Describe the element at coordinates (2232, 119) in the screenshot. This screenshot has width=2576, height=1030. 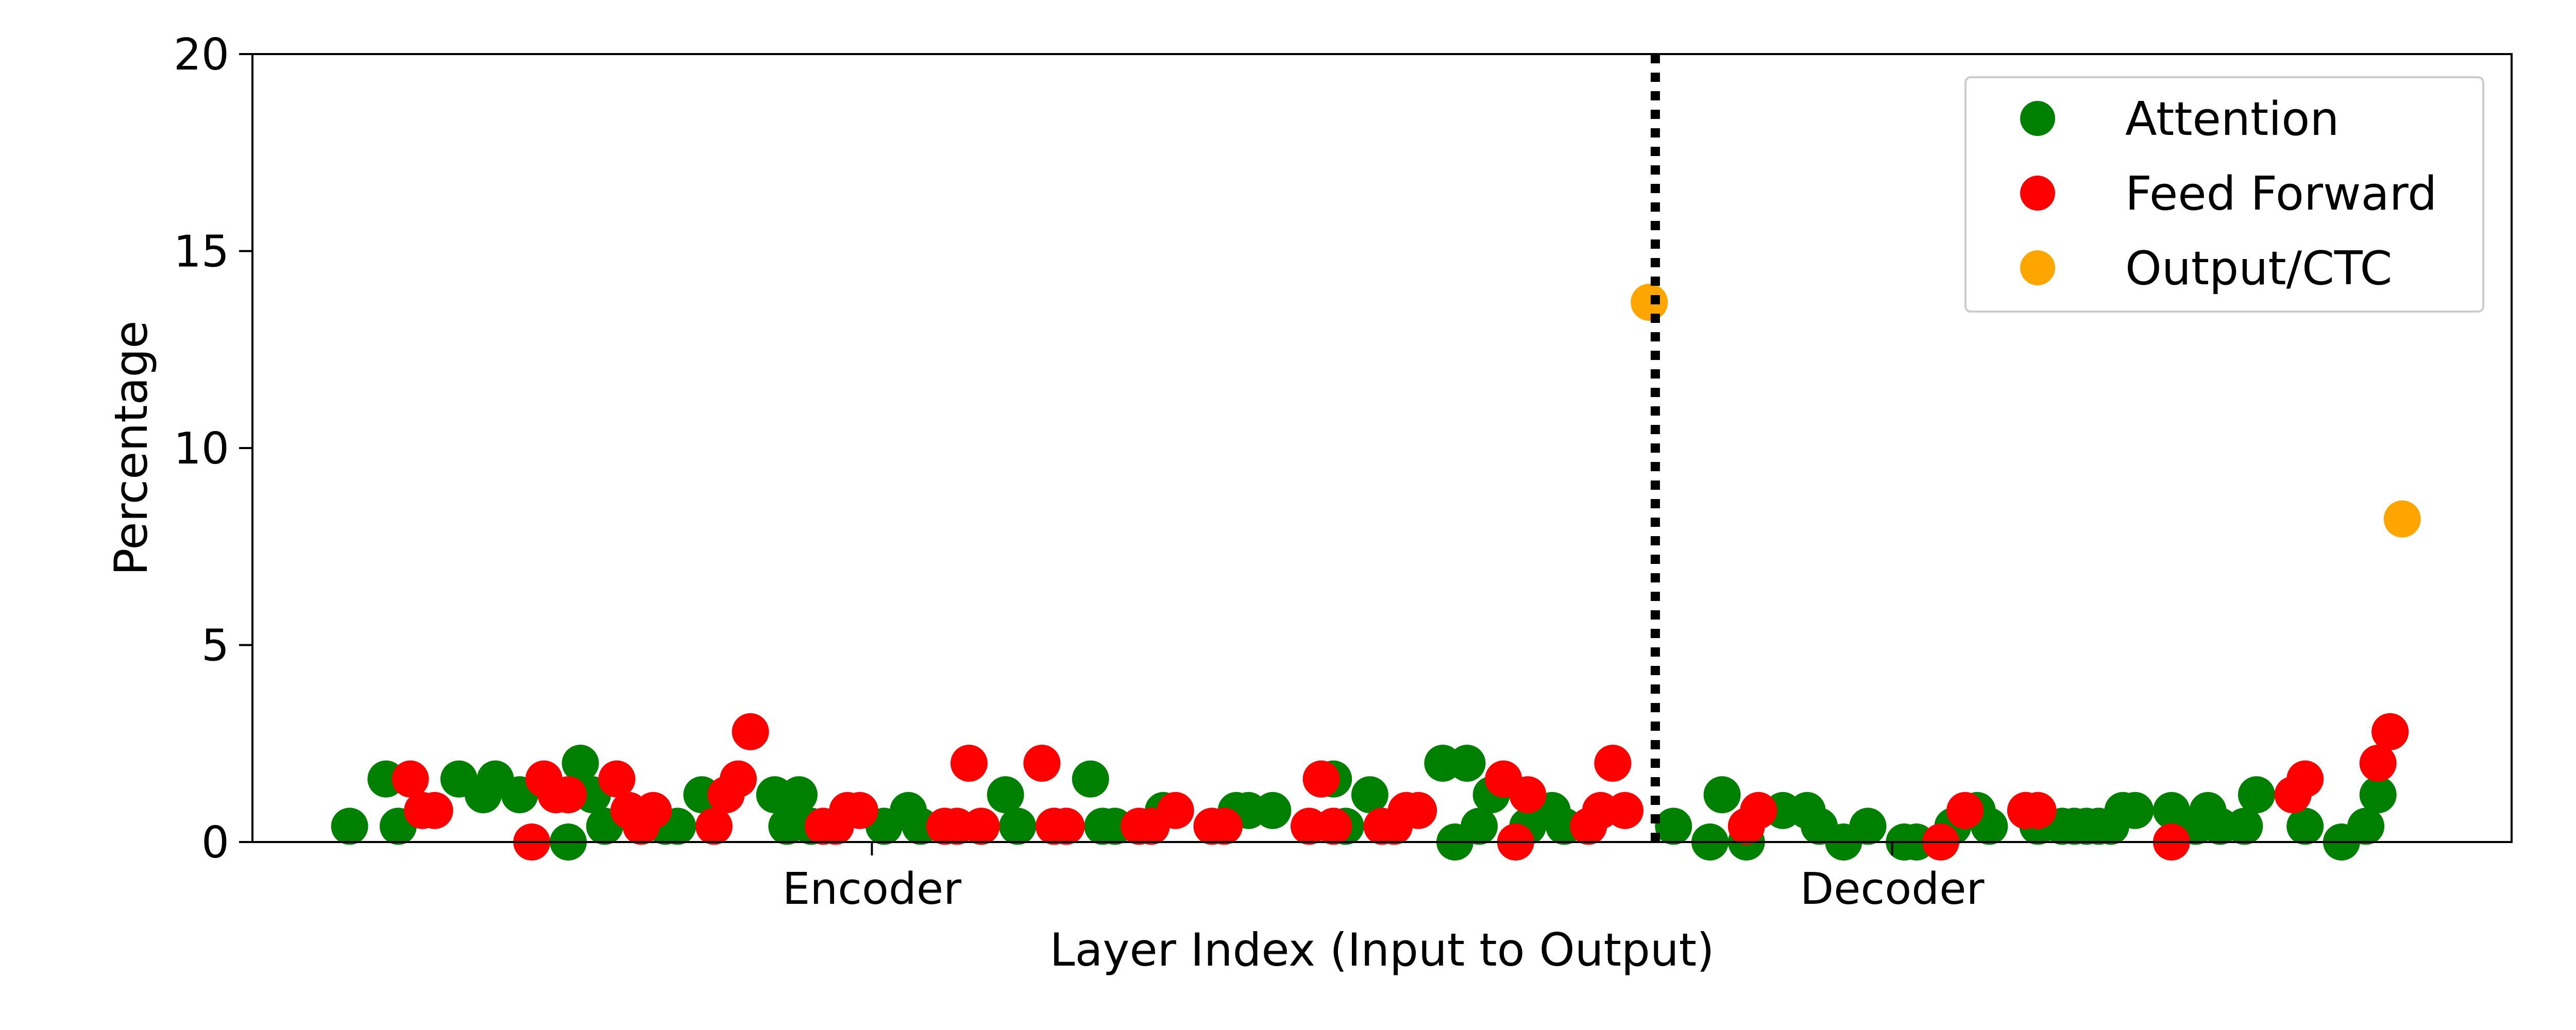
I see `legend-label: Attention` at that location.